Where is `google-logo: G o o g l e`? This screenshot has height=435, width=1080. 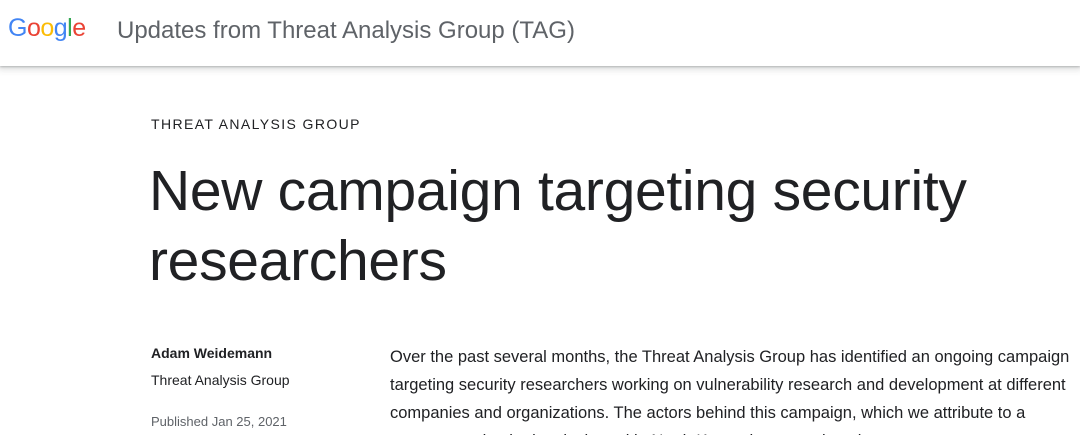 google-logo: G o o g l e is located at coordinates (47, 28).